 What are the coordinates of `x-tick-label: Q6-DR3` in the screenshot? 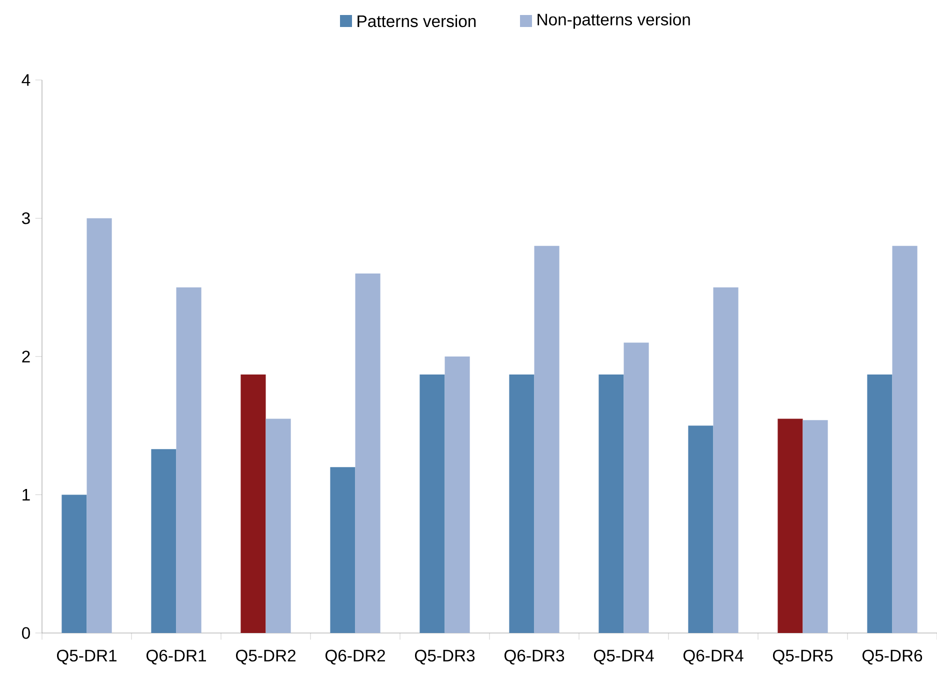 It's located at (534, 657).